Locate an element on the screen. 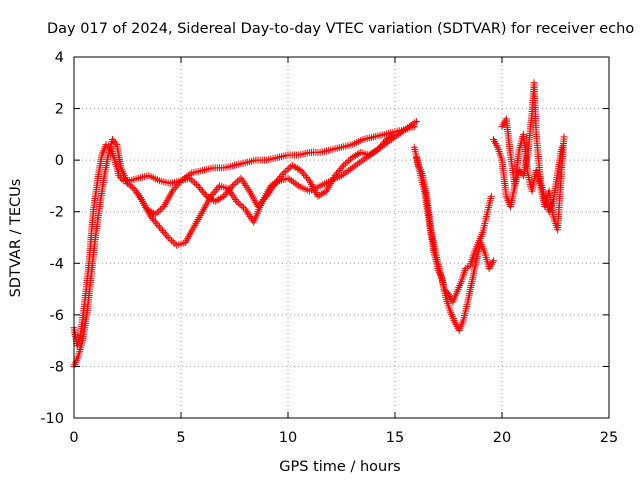  x-tick-label: 15 is located at coordinates (395, 438).